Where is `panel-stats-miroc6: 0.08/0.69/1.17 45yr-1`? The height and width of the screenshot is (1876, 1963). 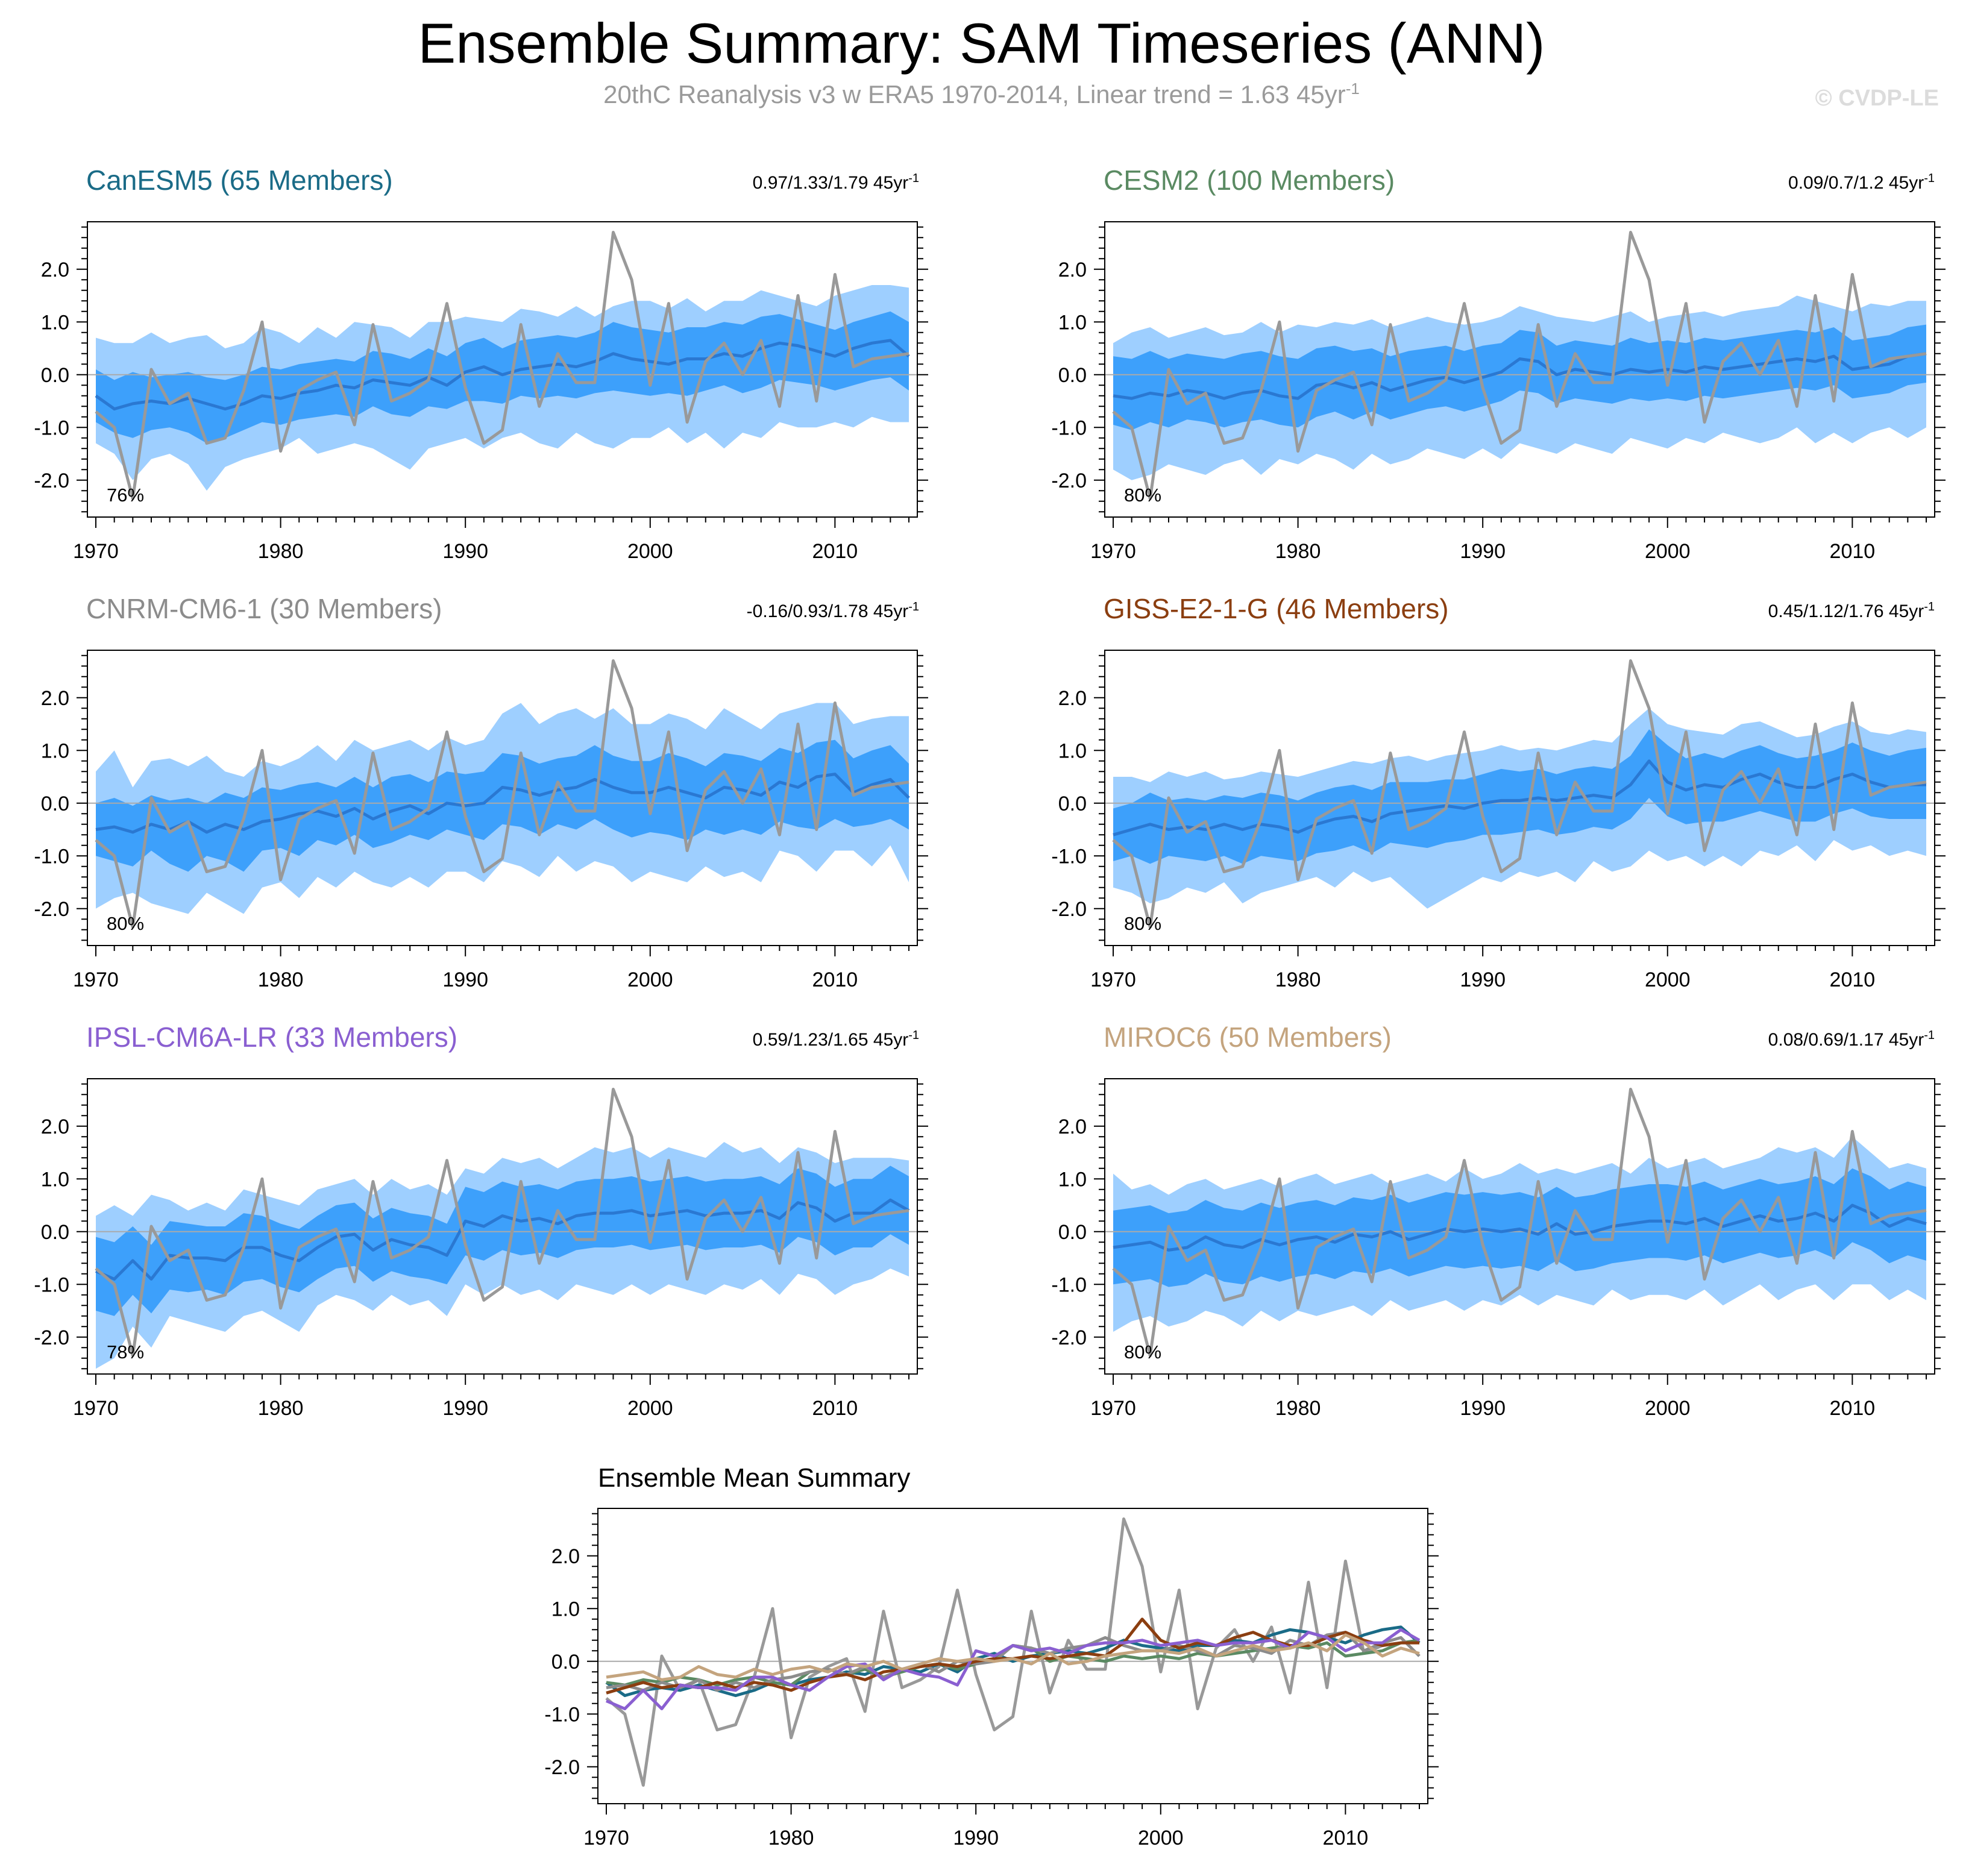 panel-stats-miroc6: 0.08/0.69/1.17 45yr-1 is located at coordinates (1775, 1039).